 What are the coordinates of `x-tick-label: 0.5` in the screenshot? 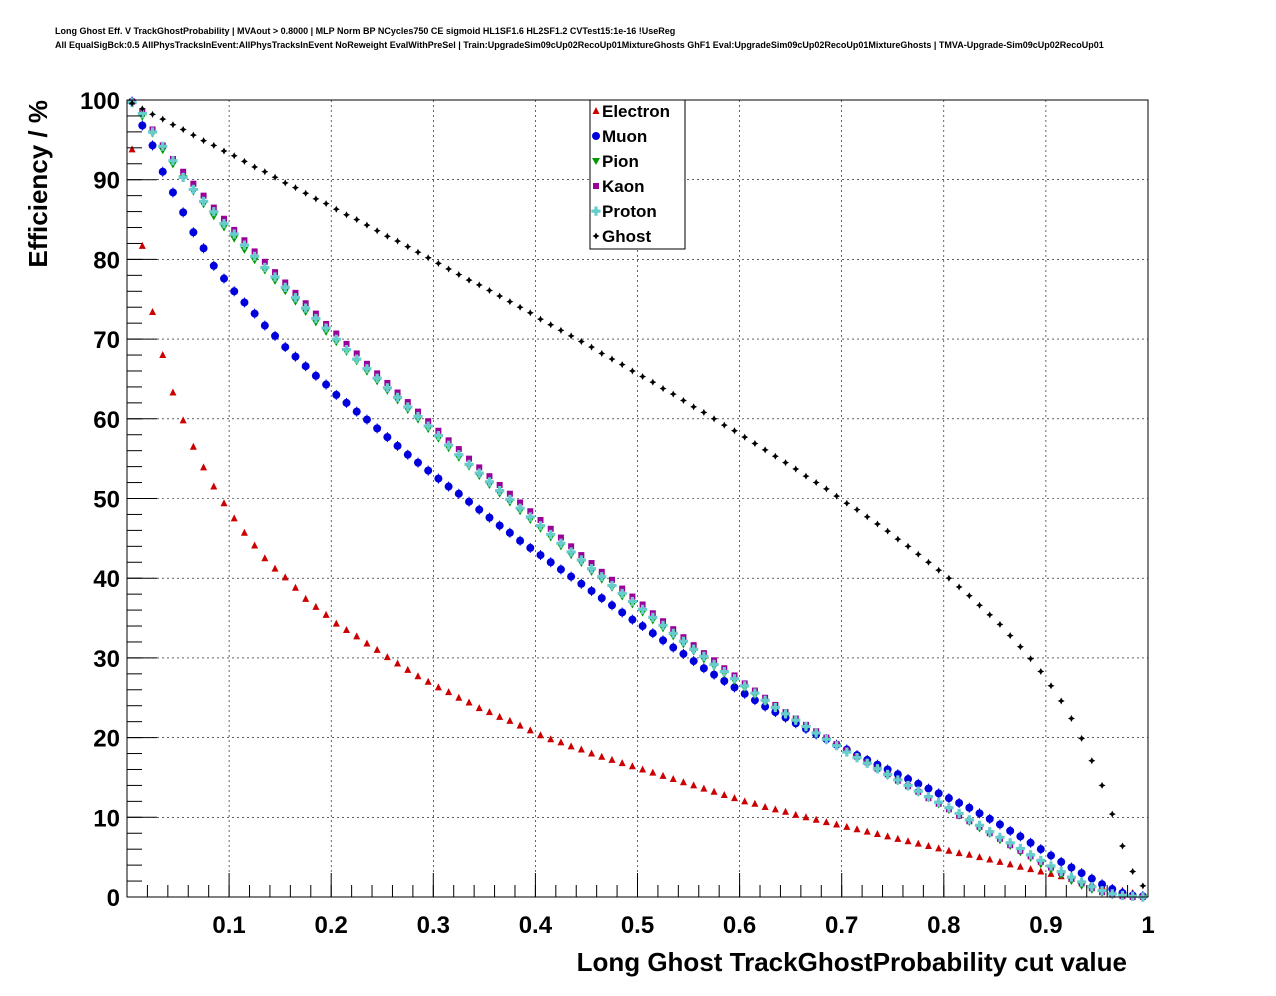 It's located at (637, 925).